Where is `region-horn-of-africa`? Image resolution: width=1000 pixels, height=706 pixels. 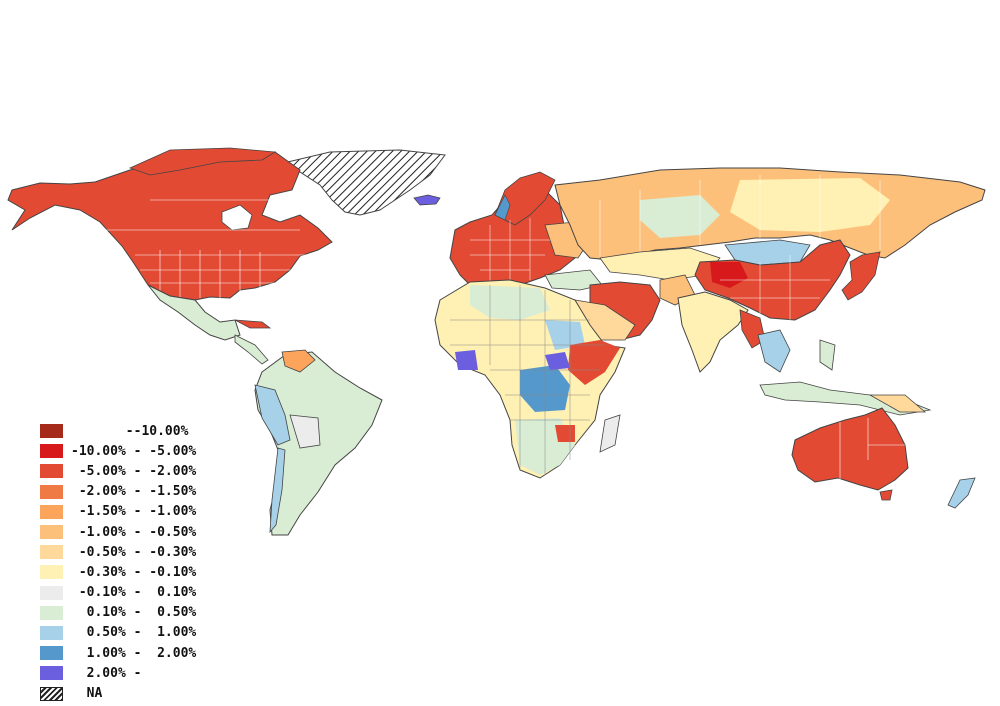
region-horn-of-africa is located at coordinates (594, 362).